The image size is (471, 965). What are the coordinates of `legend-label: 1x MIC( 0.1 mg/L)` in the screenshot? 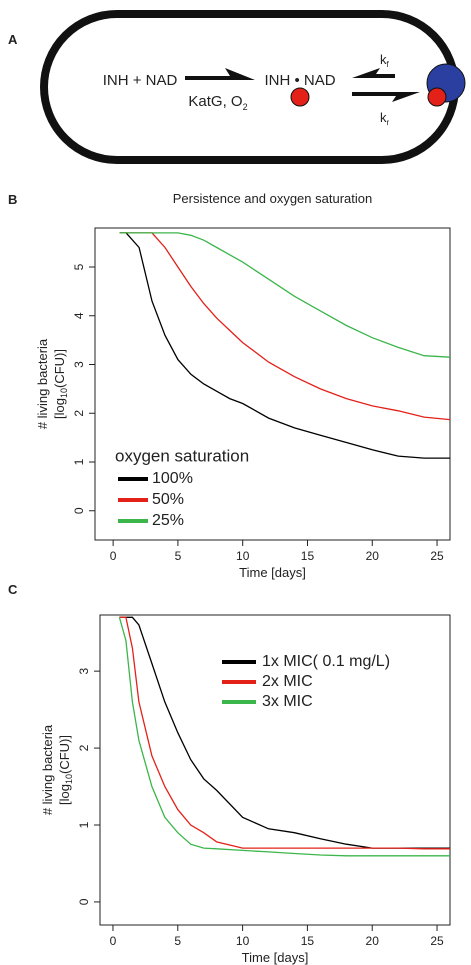 It's located at (326, 661).